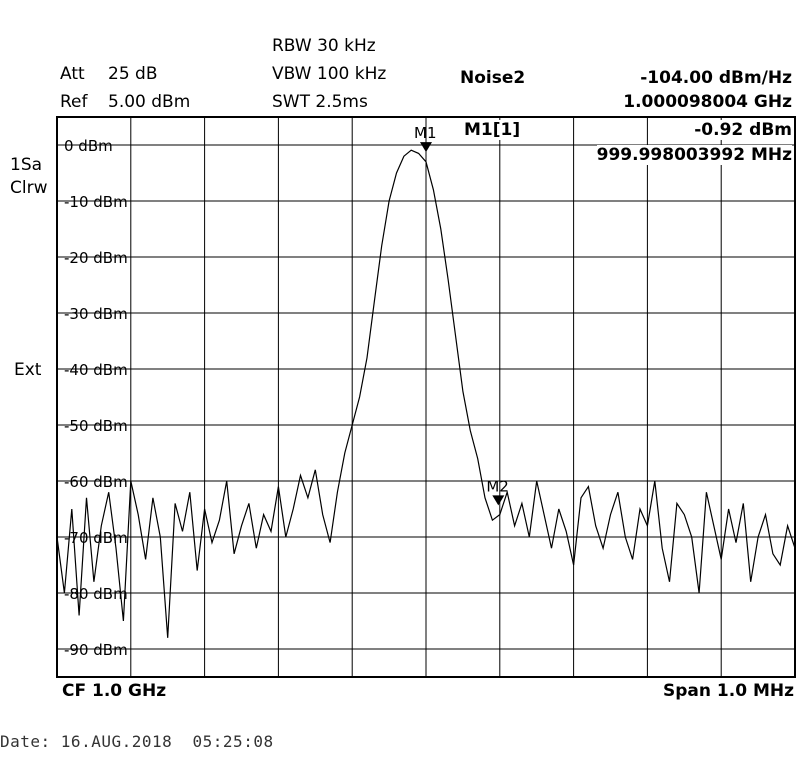 This screenshot has width=800, height=776. Describe the element at coordinates (461, 315) in the screenshot. I see `markers: M1 M2` at that location.